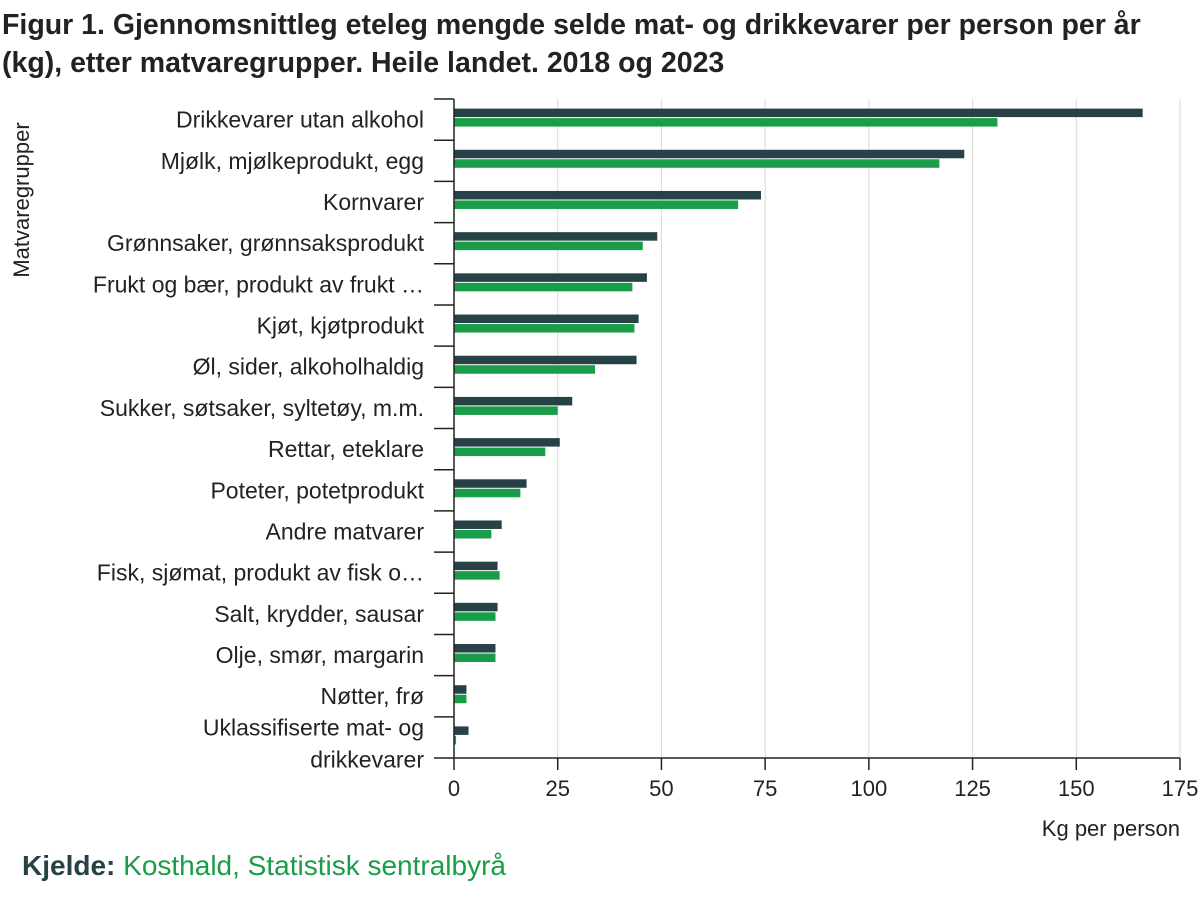 This screenshot has width=1200, height=900. Describe the element at coordinates (765, 788) in the screenshot. I see `x-tick-label: 75` at that location.